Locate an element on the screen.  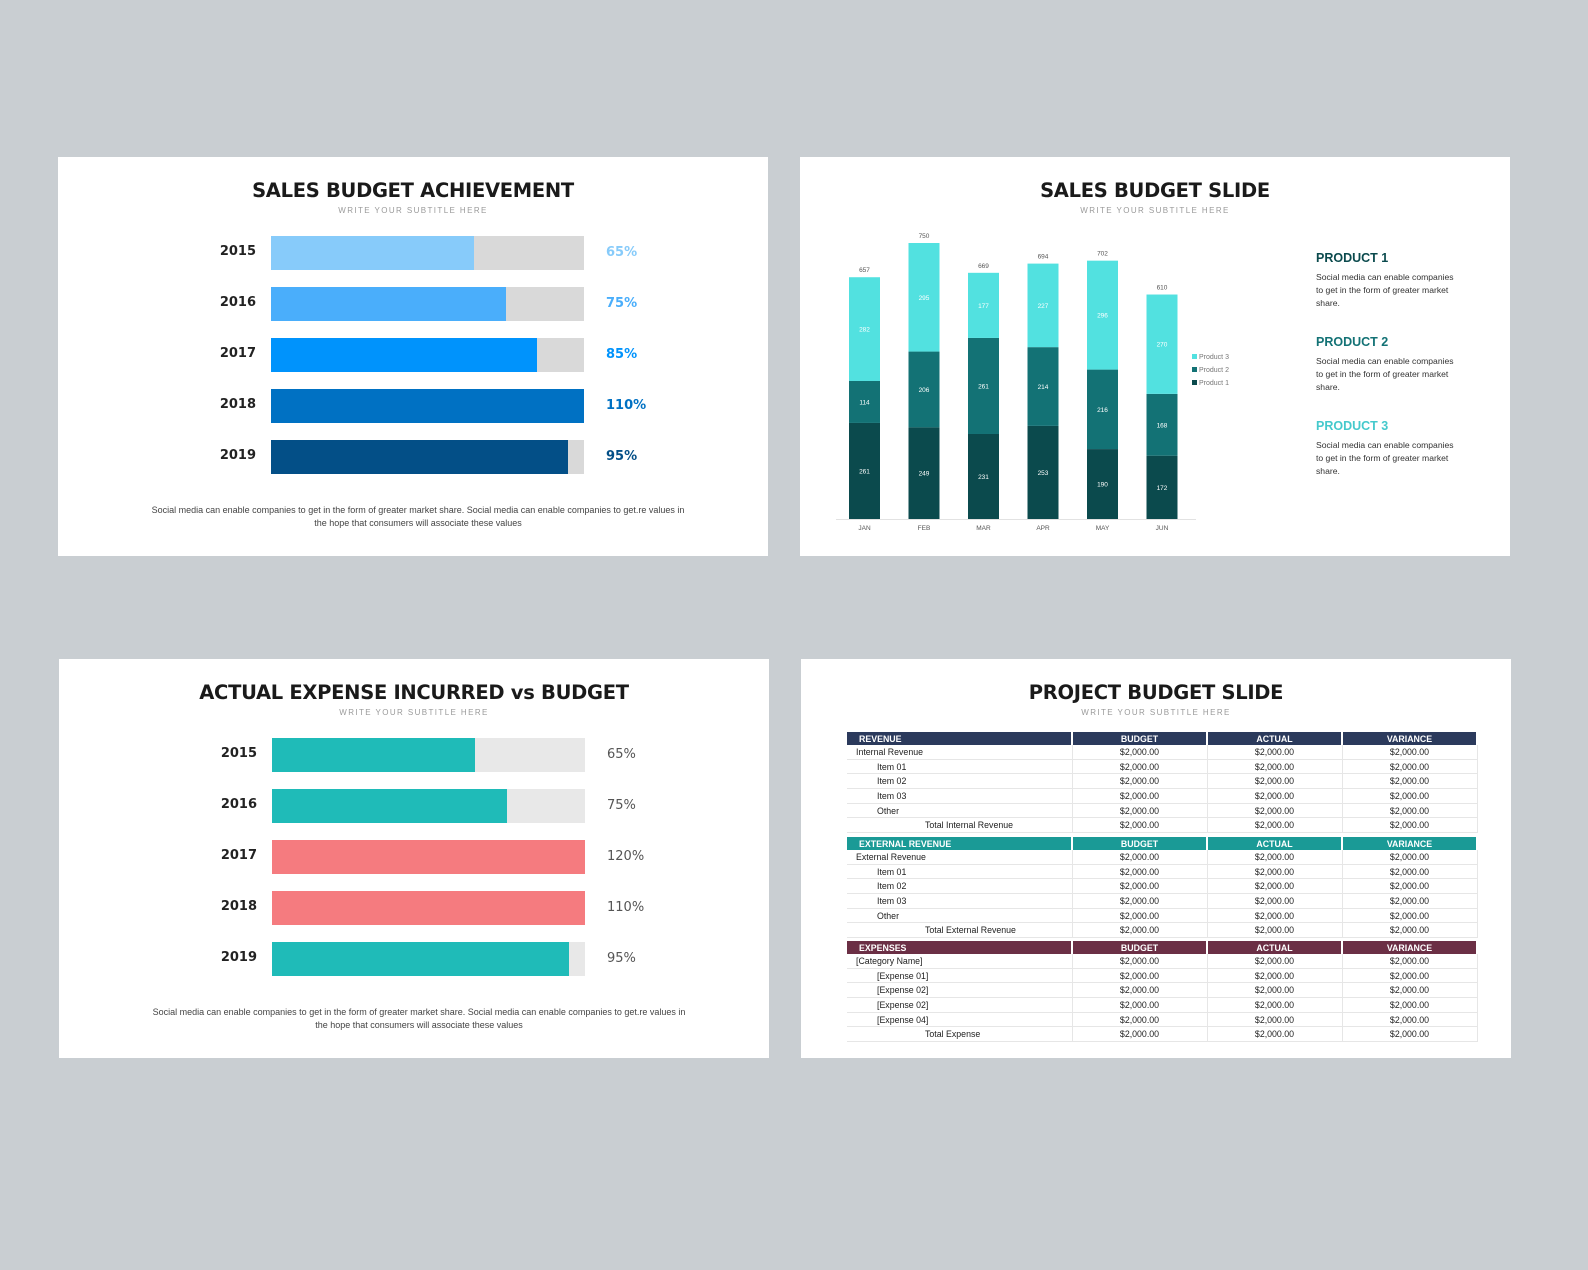
table-header-row: EXPENSES BUDGET ACTUAL VARIANCE is located at coordinates (1162, 947).